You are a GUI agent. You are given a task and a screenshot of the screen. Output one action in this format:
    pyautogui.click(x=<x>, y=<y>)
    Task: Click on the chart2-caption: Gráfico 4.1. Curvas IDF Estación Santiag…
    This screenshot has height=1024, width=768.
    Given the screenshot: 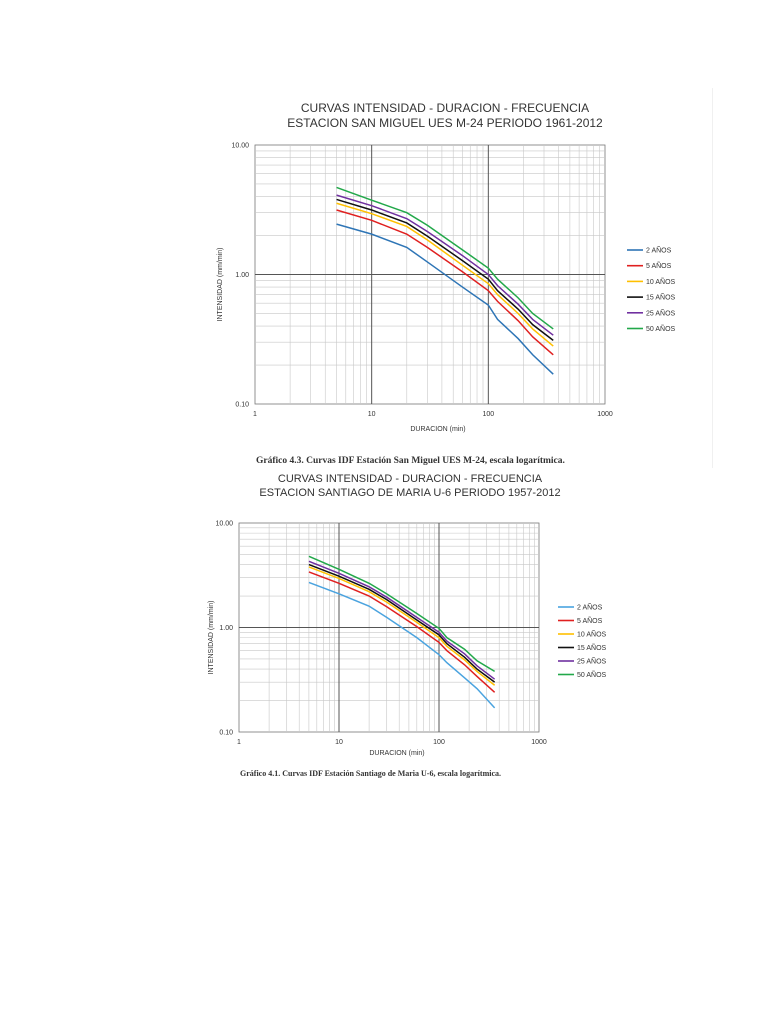 What is the action you would take?
    pyautogui.click(x=371, y=773)
    